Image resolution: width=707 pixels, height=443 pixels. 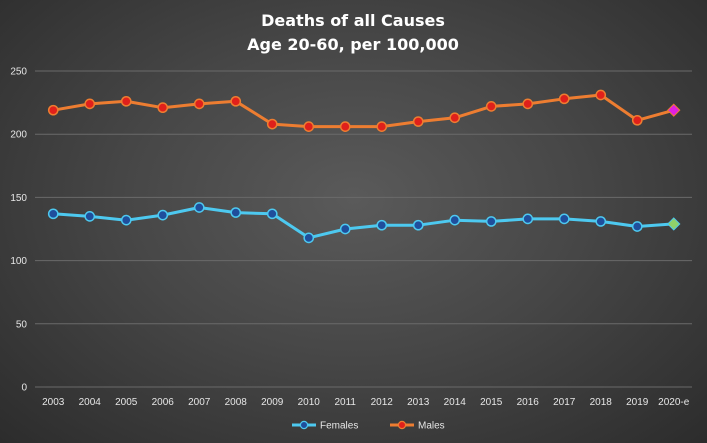 I want to click on y-tick-label-150: 150, so click(x=18, y=198).